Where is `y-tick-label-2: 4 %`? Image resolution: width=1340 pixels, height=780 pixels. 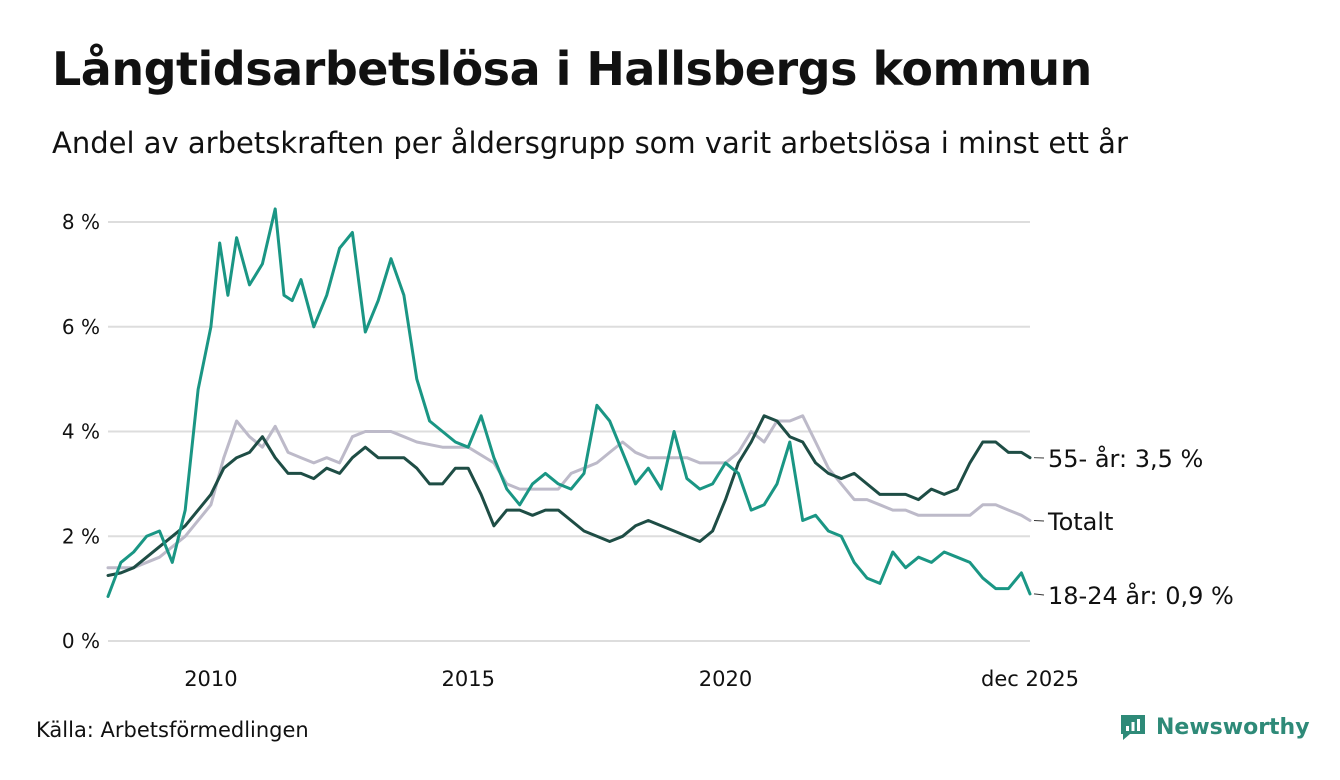 y-tick-label-2: 4 % is located at coordinates (81, 432).